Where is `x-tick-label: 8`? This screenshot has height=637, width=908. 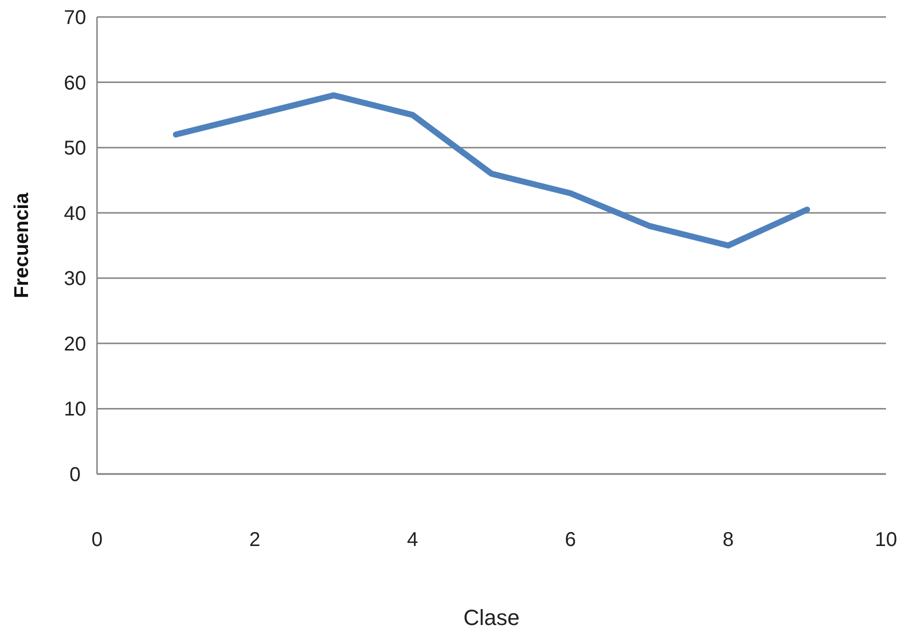 x-tick-label: 8 is located at coordinates (728, 540).